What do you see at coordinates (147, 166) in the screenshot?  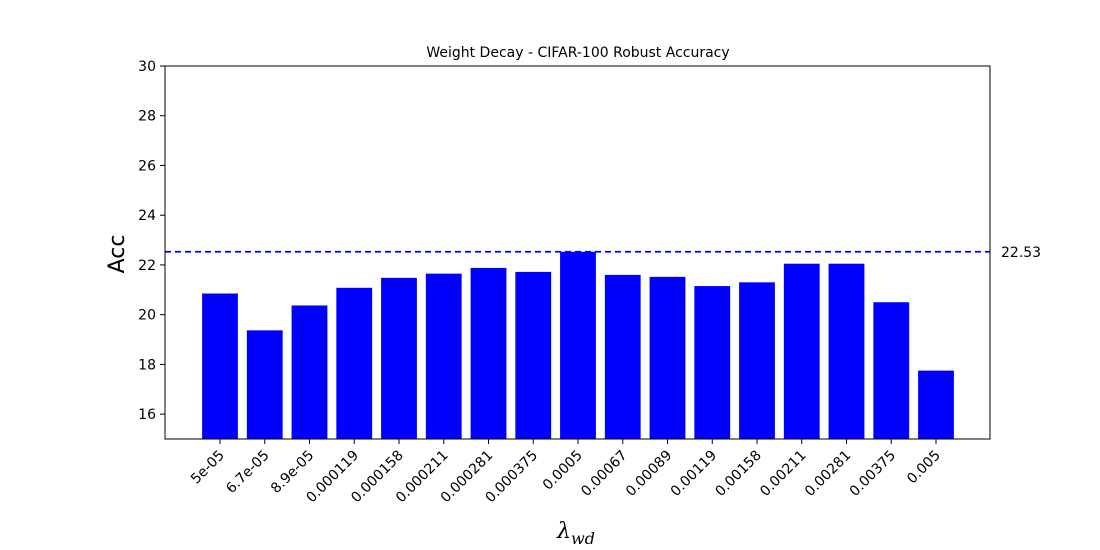 I see `y-tick-label: 26` at bounding box center [147, 166].